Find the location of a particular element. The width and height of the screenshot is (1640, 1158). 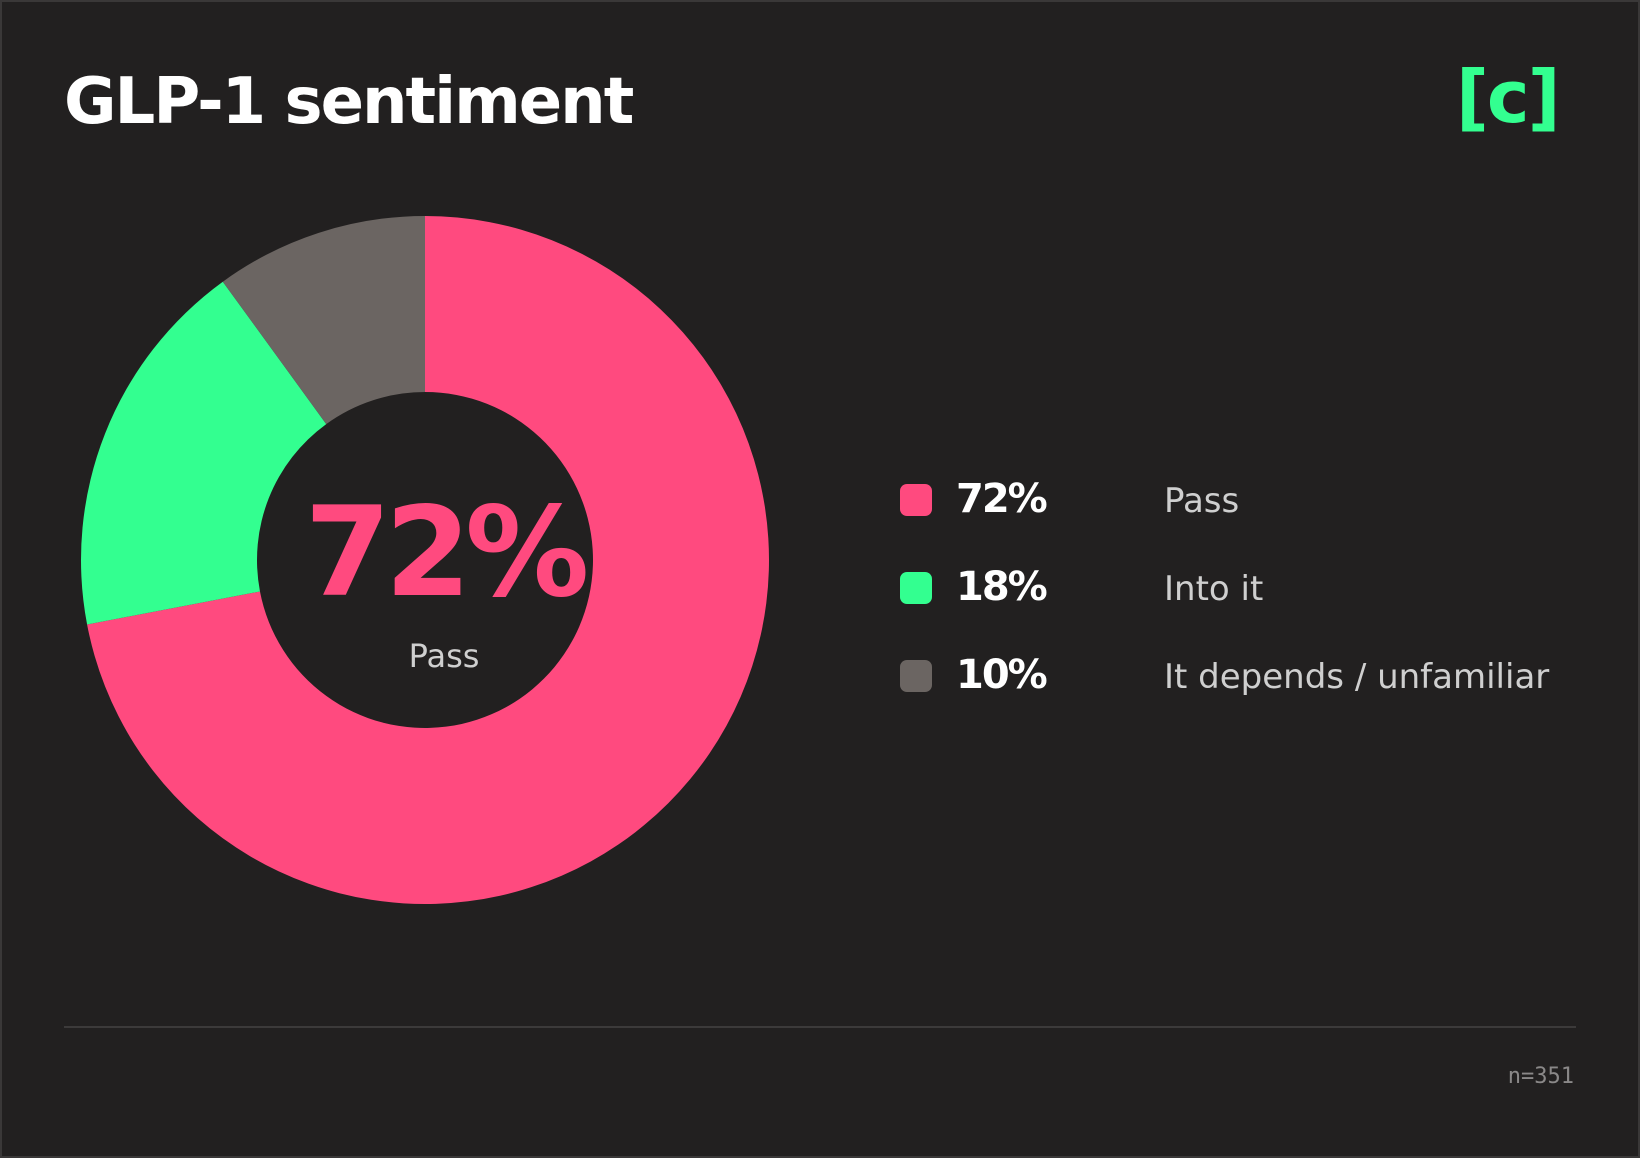

legend-swatch-it-depends is located at coordinates (916, 676).